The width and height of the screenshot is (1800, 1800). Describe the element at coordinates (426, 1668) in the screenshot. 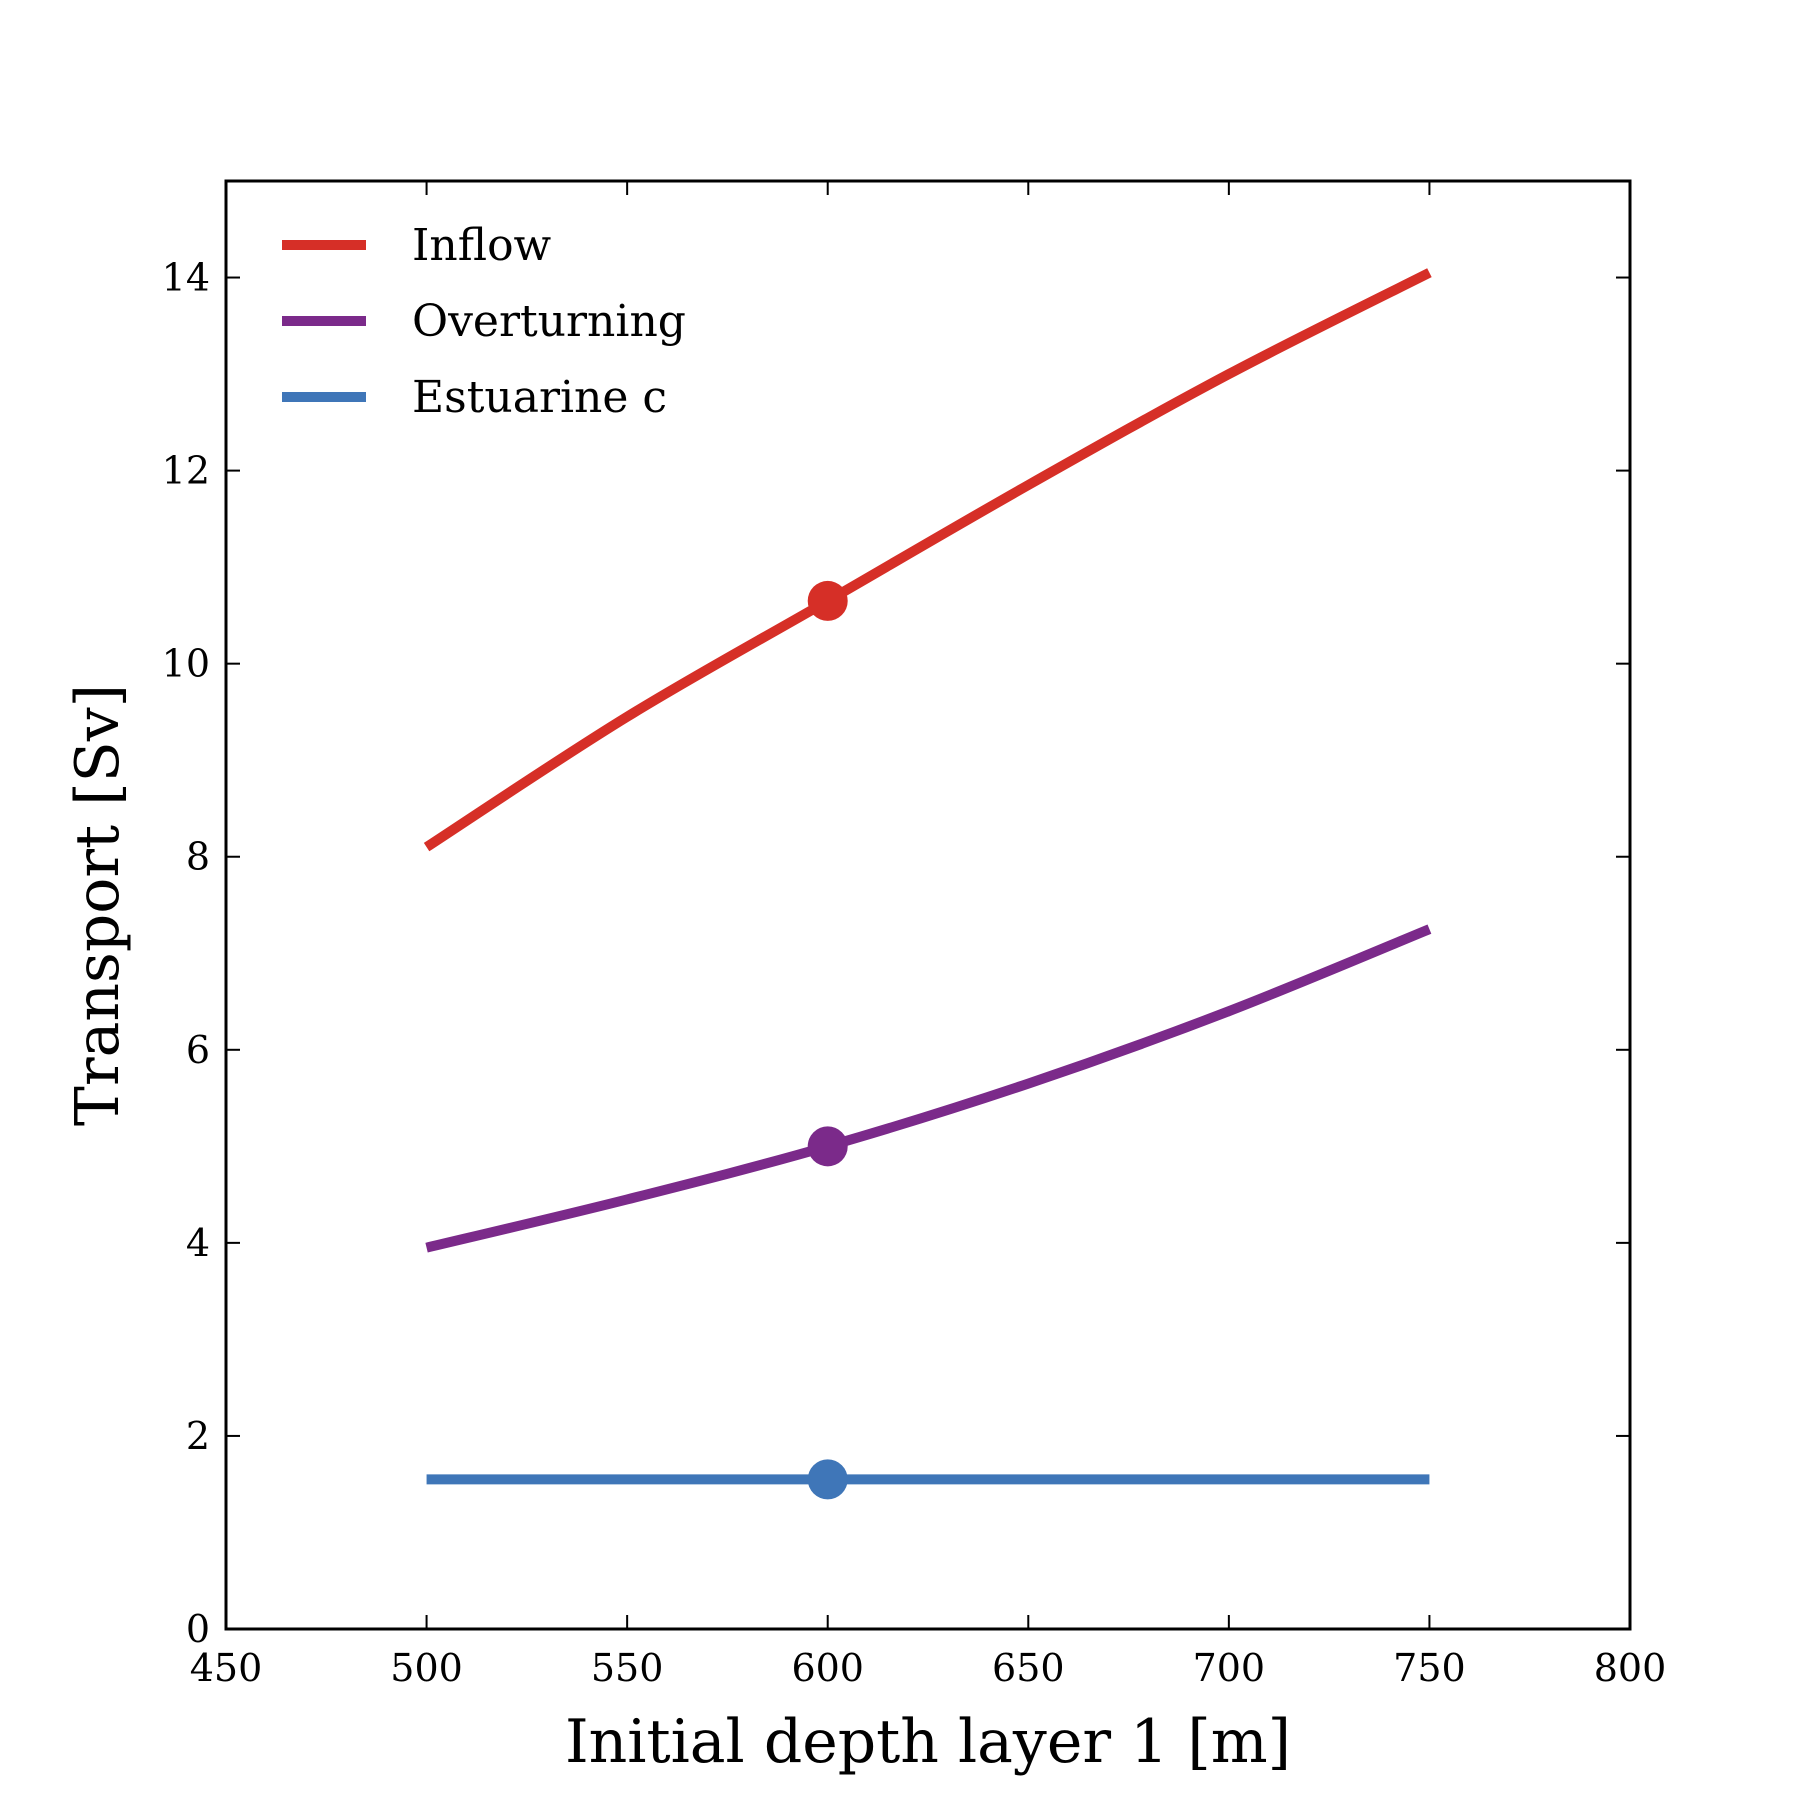

I see `x-tick-label: 500` at that location.